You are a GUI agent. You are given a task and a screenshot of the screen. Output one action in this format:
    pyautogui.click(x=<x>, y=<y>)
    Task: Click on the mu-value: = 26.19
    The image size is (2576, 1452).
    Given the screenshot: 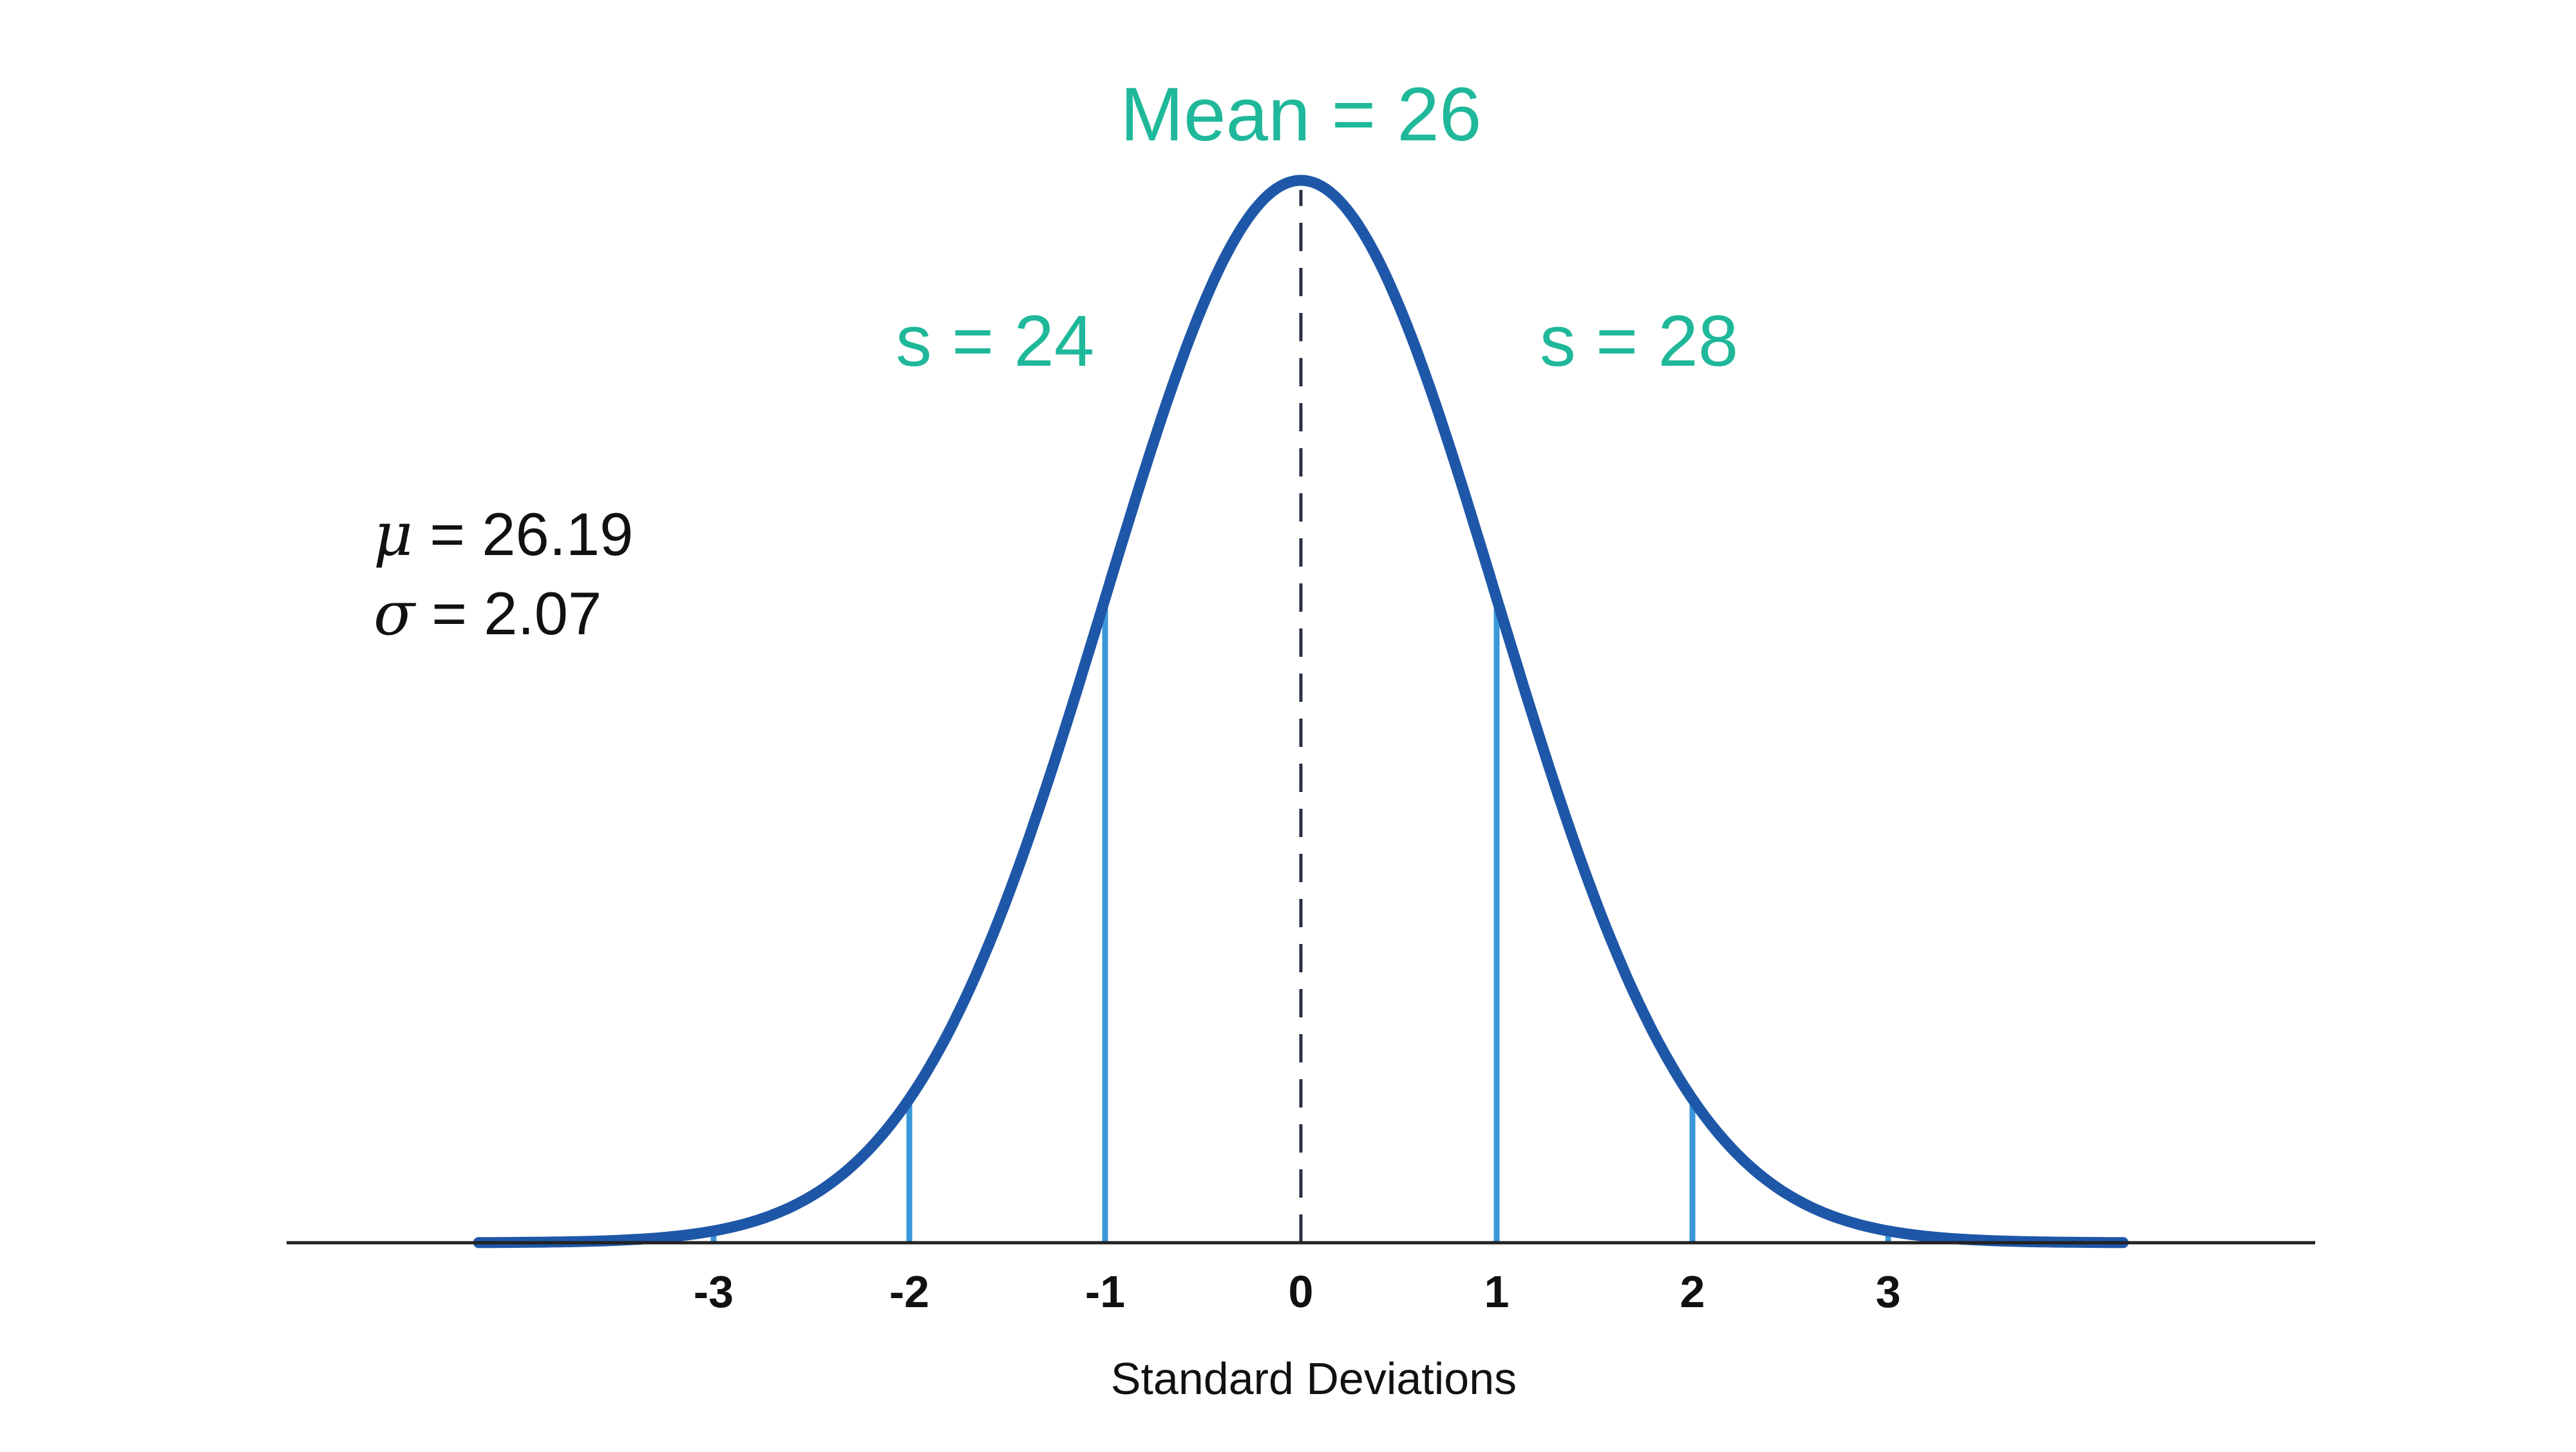 What is the action you would take?
    pyautogui.click(x=523, y=534)
    